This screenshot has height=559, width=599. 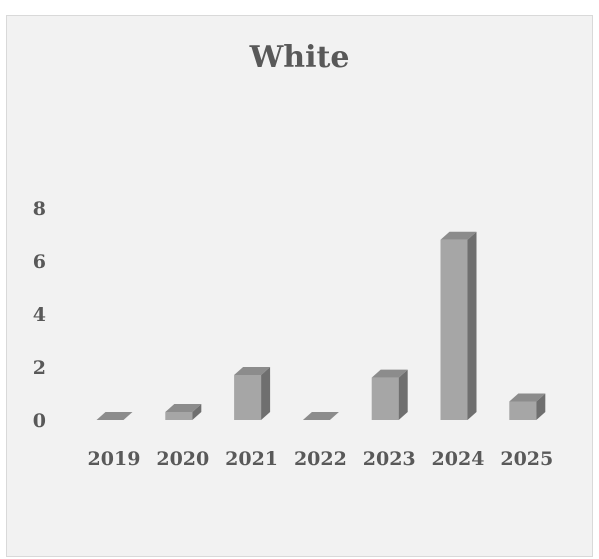 I want to click on chart-title: White, so click(x=299, y=57).